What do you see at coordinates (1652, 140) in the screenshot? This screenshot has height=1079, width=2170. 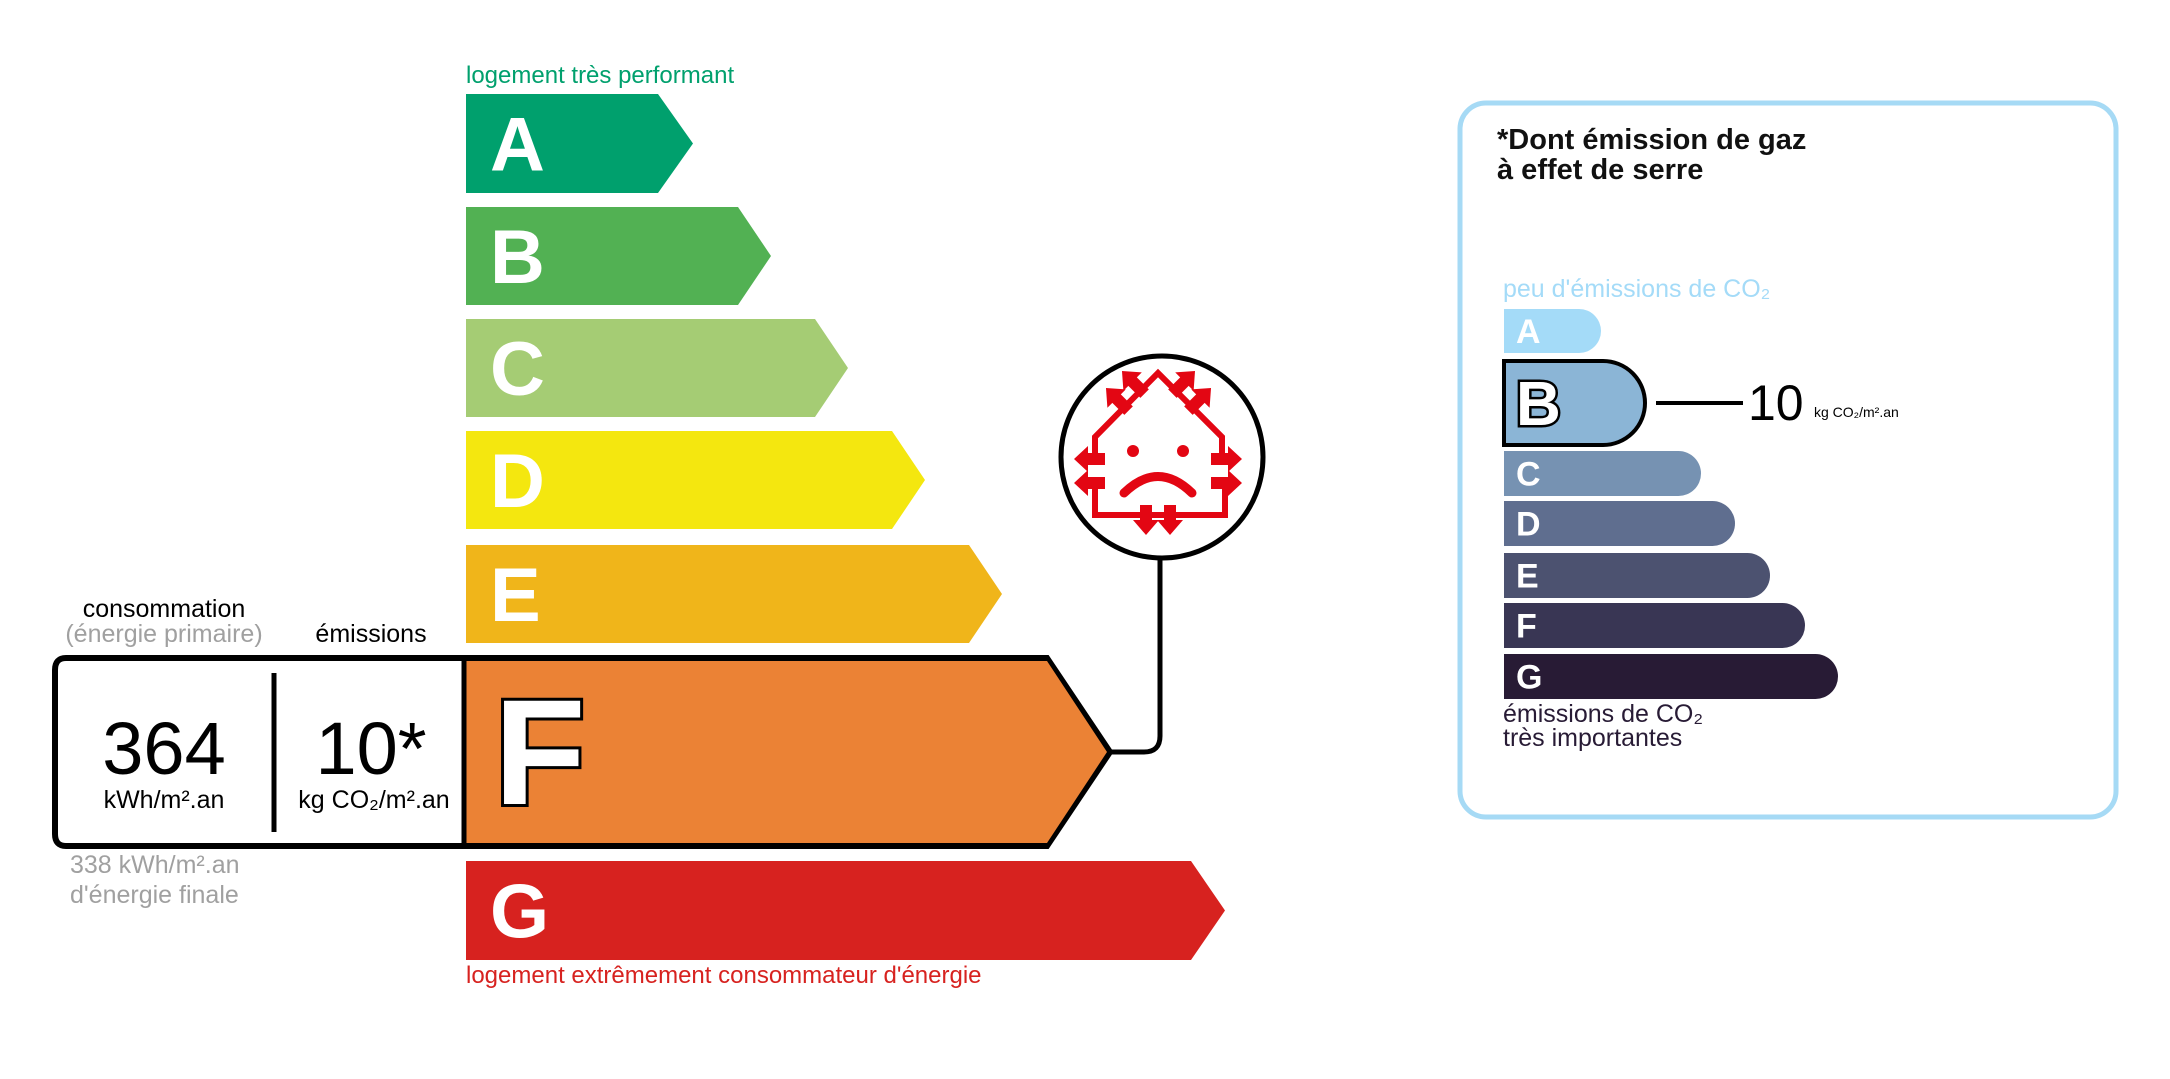 I see `ges-title-line1: *Dont émission de gaz` at bounding box center [1652, 140].